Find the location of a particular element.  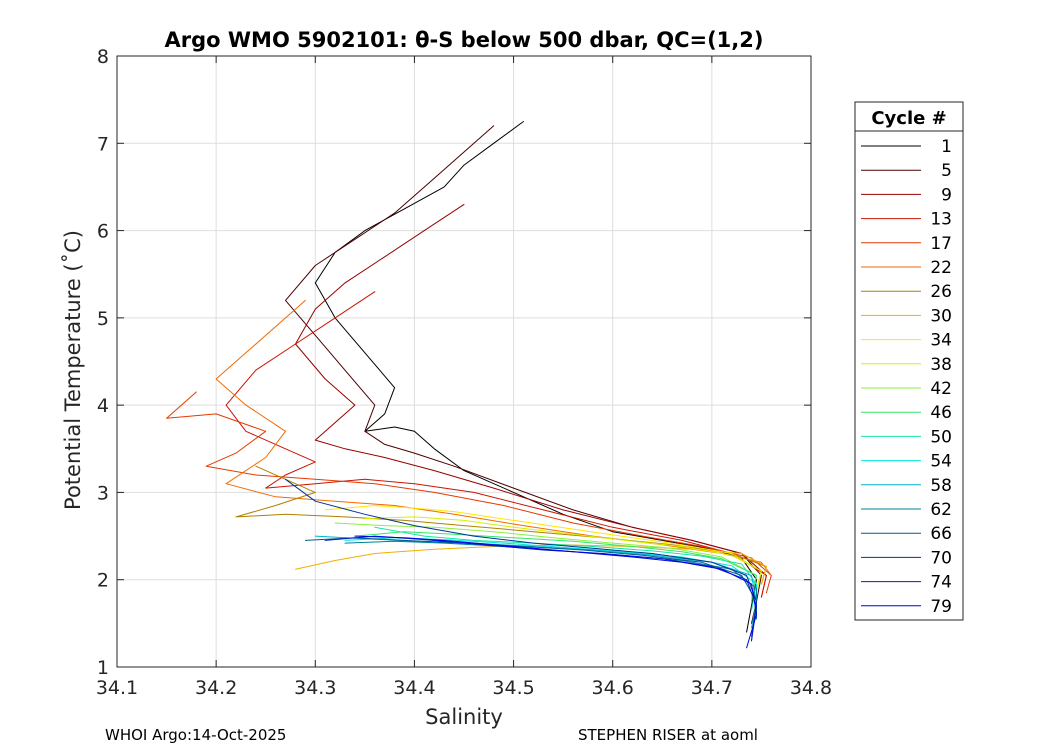

y-tick-label: 5 is located at coordinates (103, 319).